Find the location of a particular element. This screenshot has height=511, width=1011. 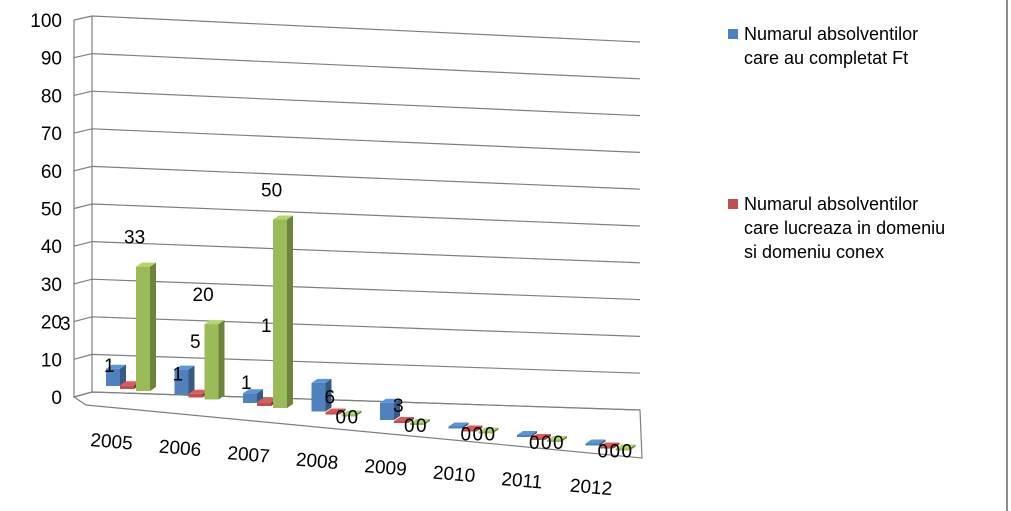

x-tick-label: 2006 is located at coordinates (180, 449).